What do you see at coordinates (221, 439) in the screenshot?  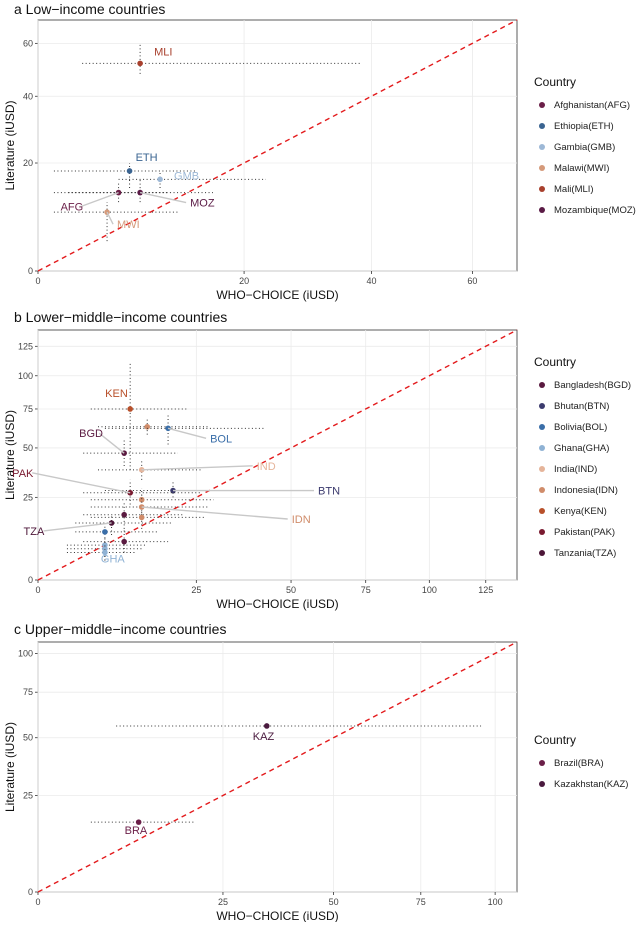 I see `point-label-bol: BOL` at bounding box center [221, 439].